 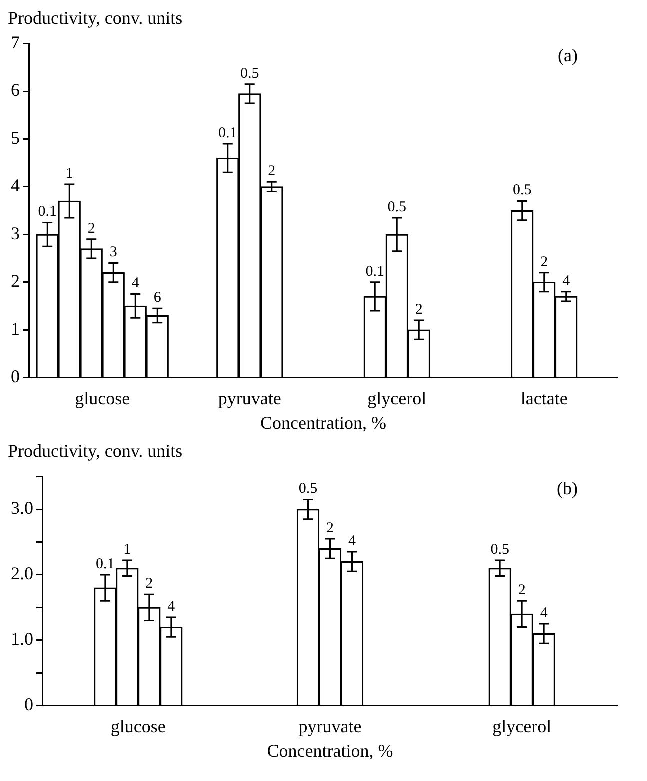 What do you see at coordinates (114, 252) in the screenshot?
I see `annotation: 3` at bounding box center [114, 252].